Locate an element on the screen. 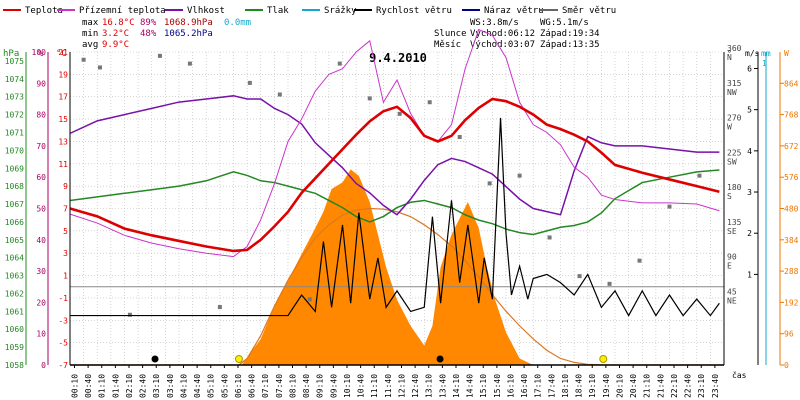  dir-tick-degree: 225 is located at coordinates (734, 152).